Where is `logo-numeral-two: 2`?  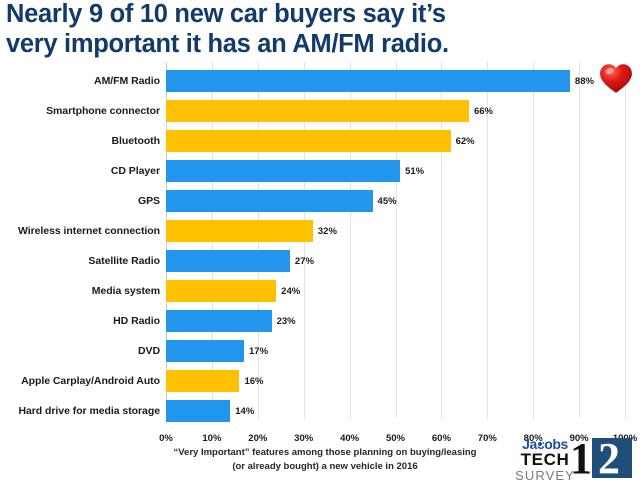 logo-numeral-two: 2 is located at coordinates (609, 458).